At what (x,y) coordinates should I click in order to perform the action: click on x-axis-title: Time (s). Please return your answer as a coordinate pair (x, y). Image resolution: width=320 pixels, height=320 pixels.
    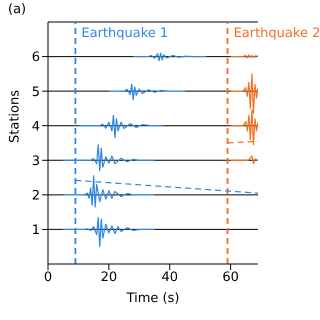
    Looking at the image, I should click on (153, 298).